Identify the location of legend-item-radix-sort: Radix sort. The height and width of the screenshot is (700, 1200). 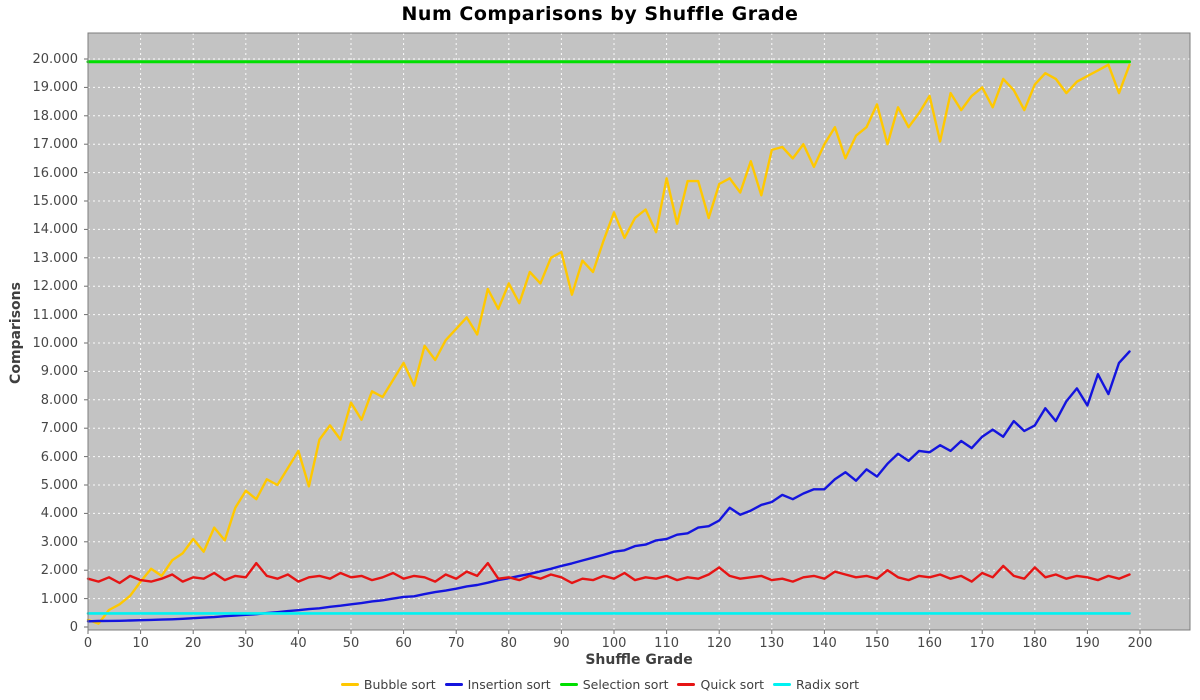
(816, 684).